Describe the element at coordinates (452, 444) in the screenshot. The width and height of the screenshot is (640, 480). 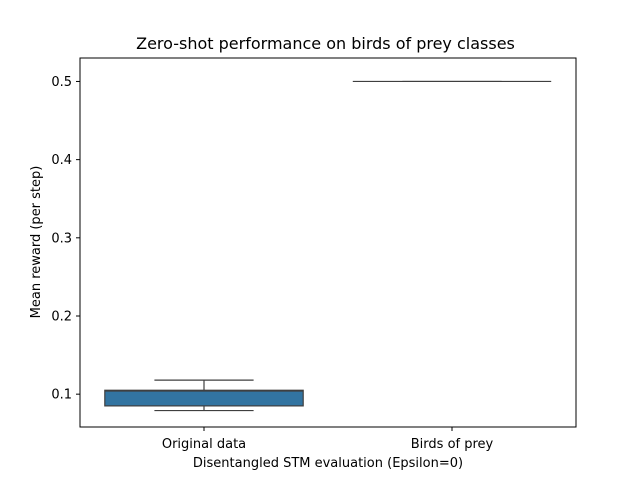
I see `x-tick-label: Birds of prey` at that location.